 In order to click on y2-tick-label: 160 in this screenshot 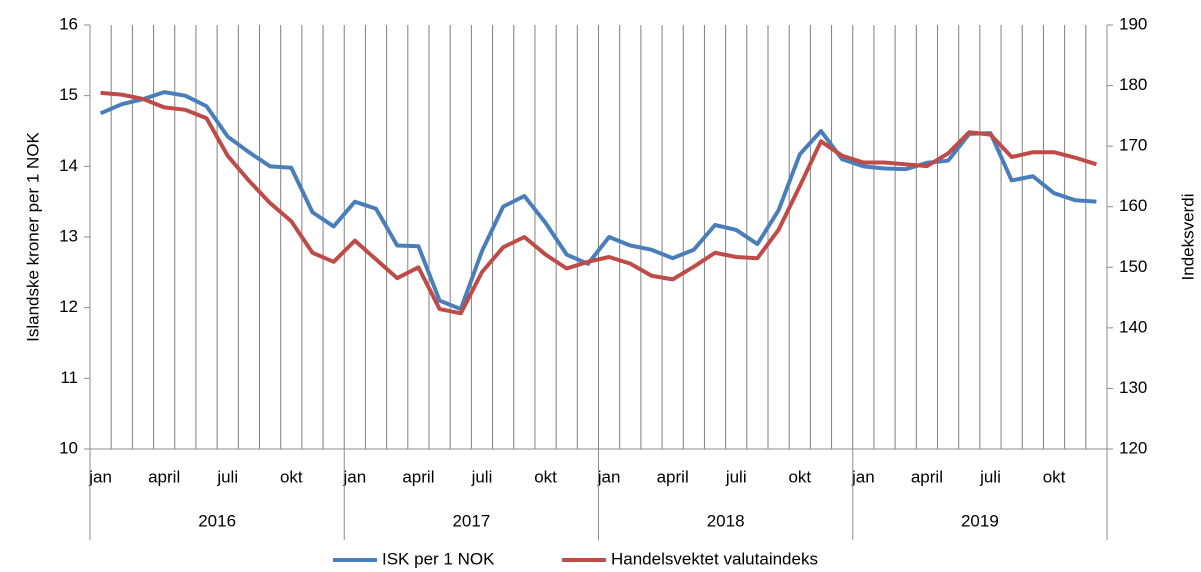, I will do `click(1133, 205)`.